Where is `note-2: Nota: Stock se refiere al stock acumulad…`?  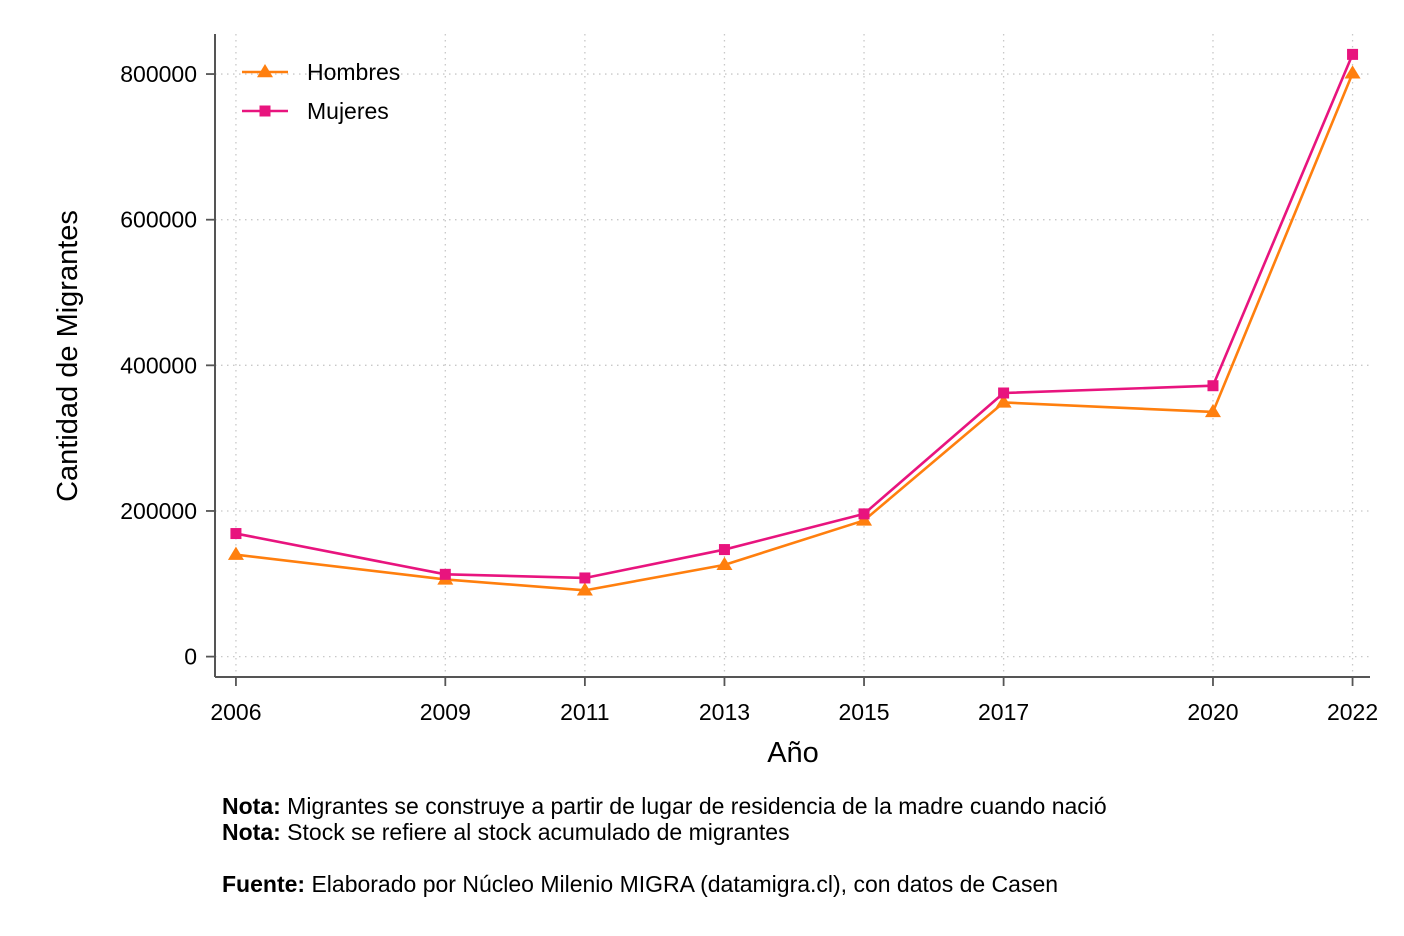 note-2: Nota: Stock se refiere al stock acumulad… is located at coordinates (664, 832).